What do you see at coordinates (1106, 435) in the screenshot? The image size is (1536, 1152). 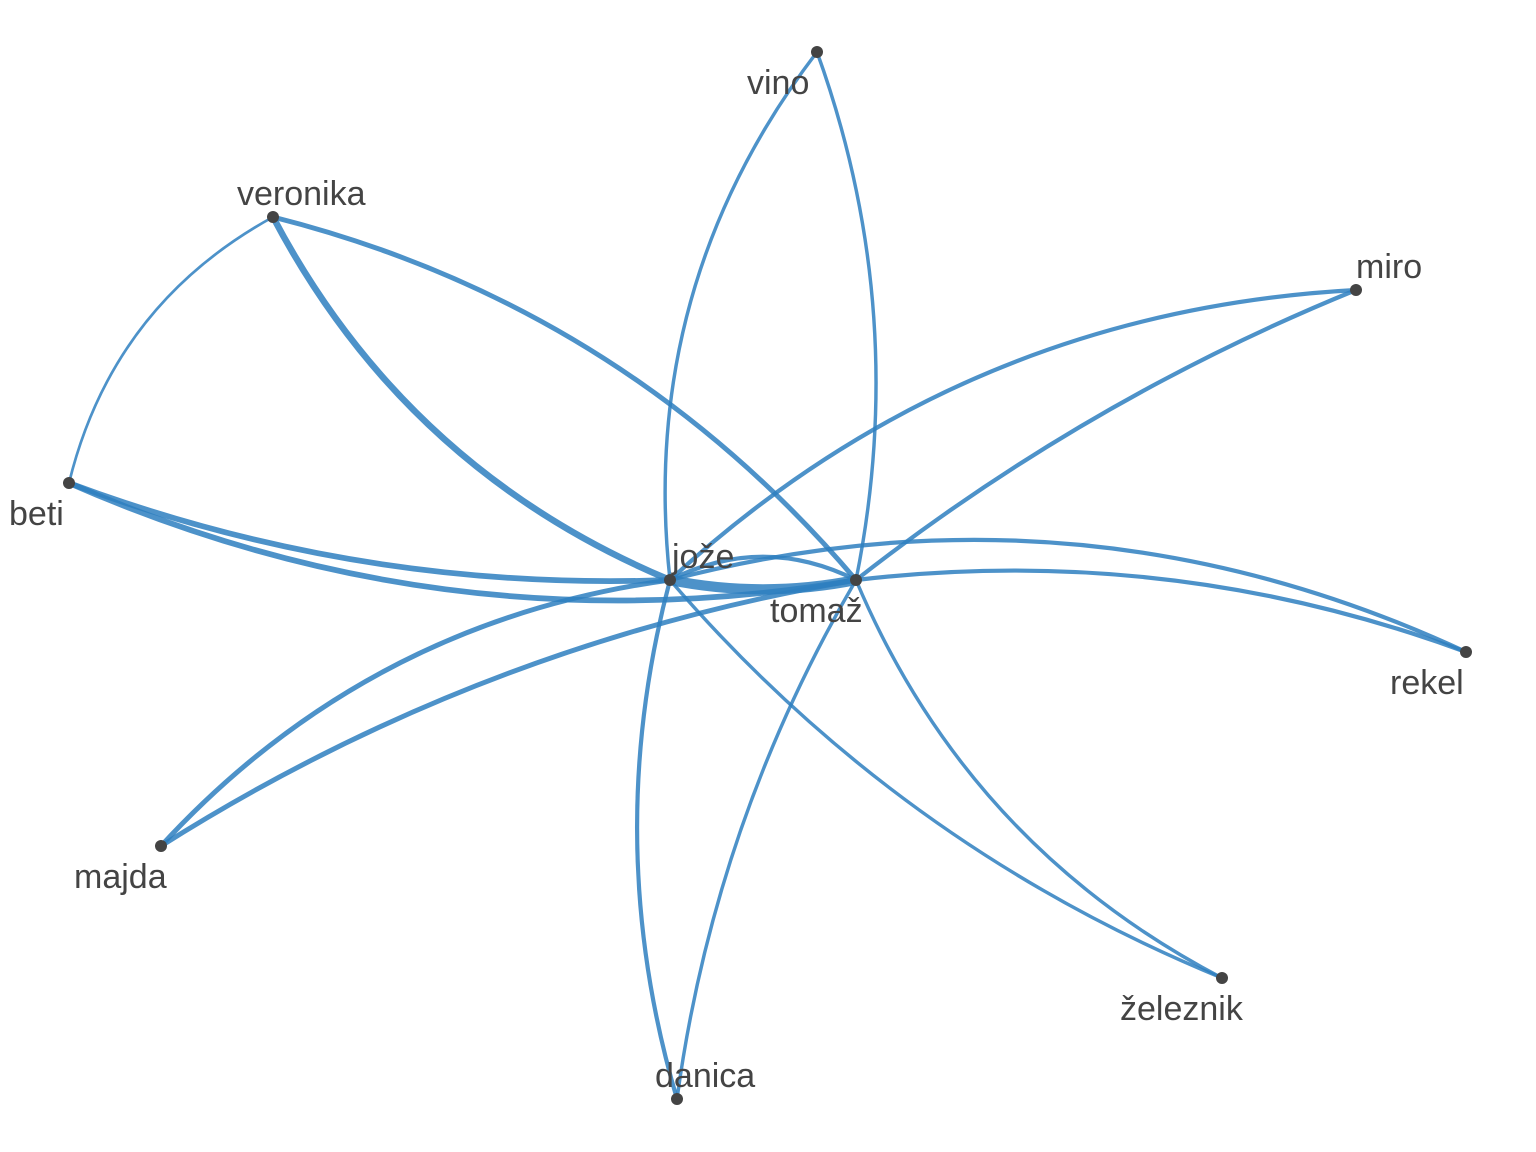 I see `edge-miro-tomaz` at bounding box center [1106, 435].